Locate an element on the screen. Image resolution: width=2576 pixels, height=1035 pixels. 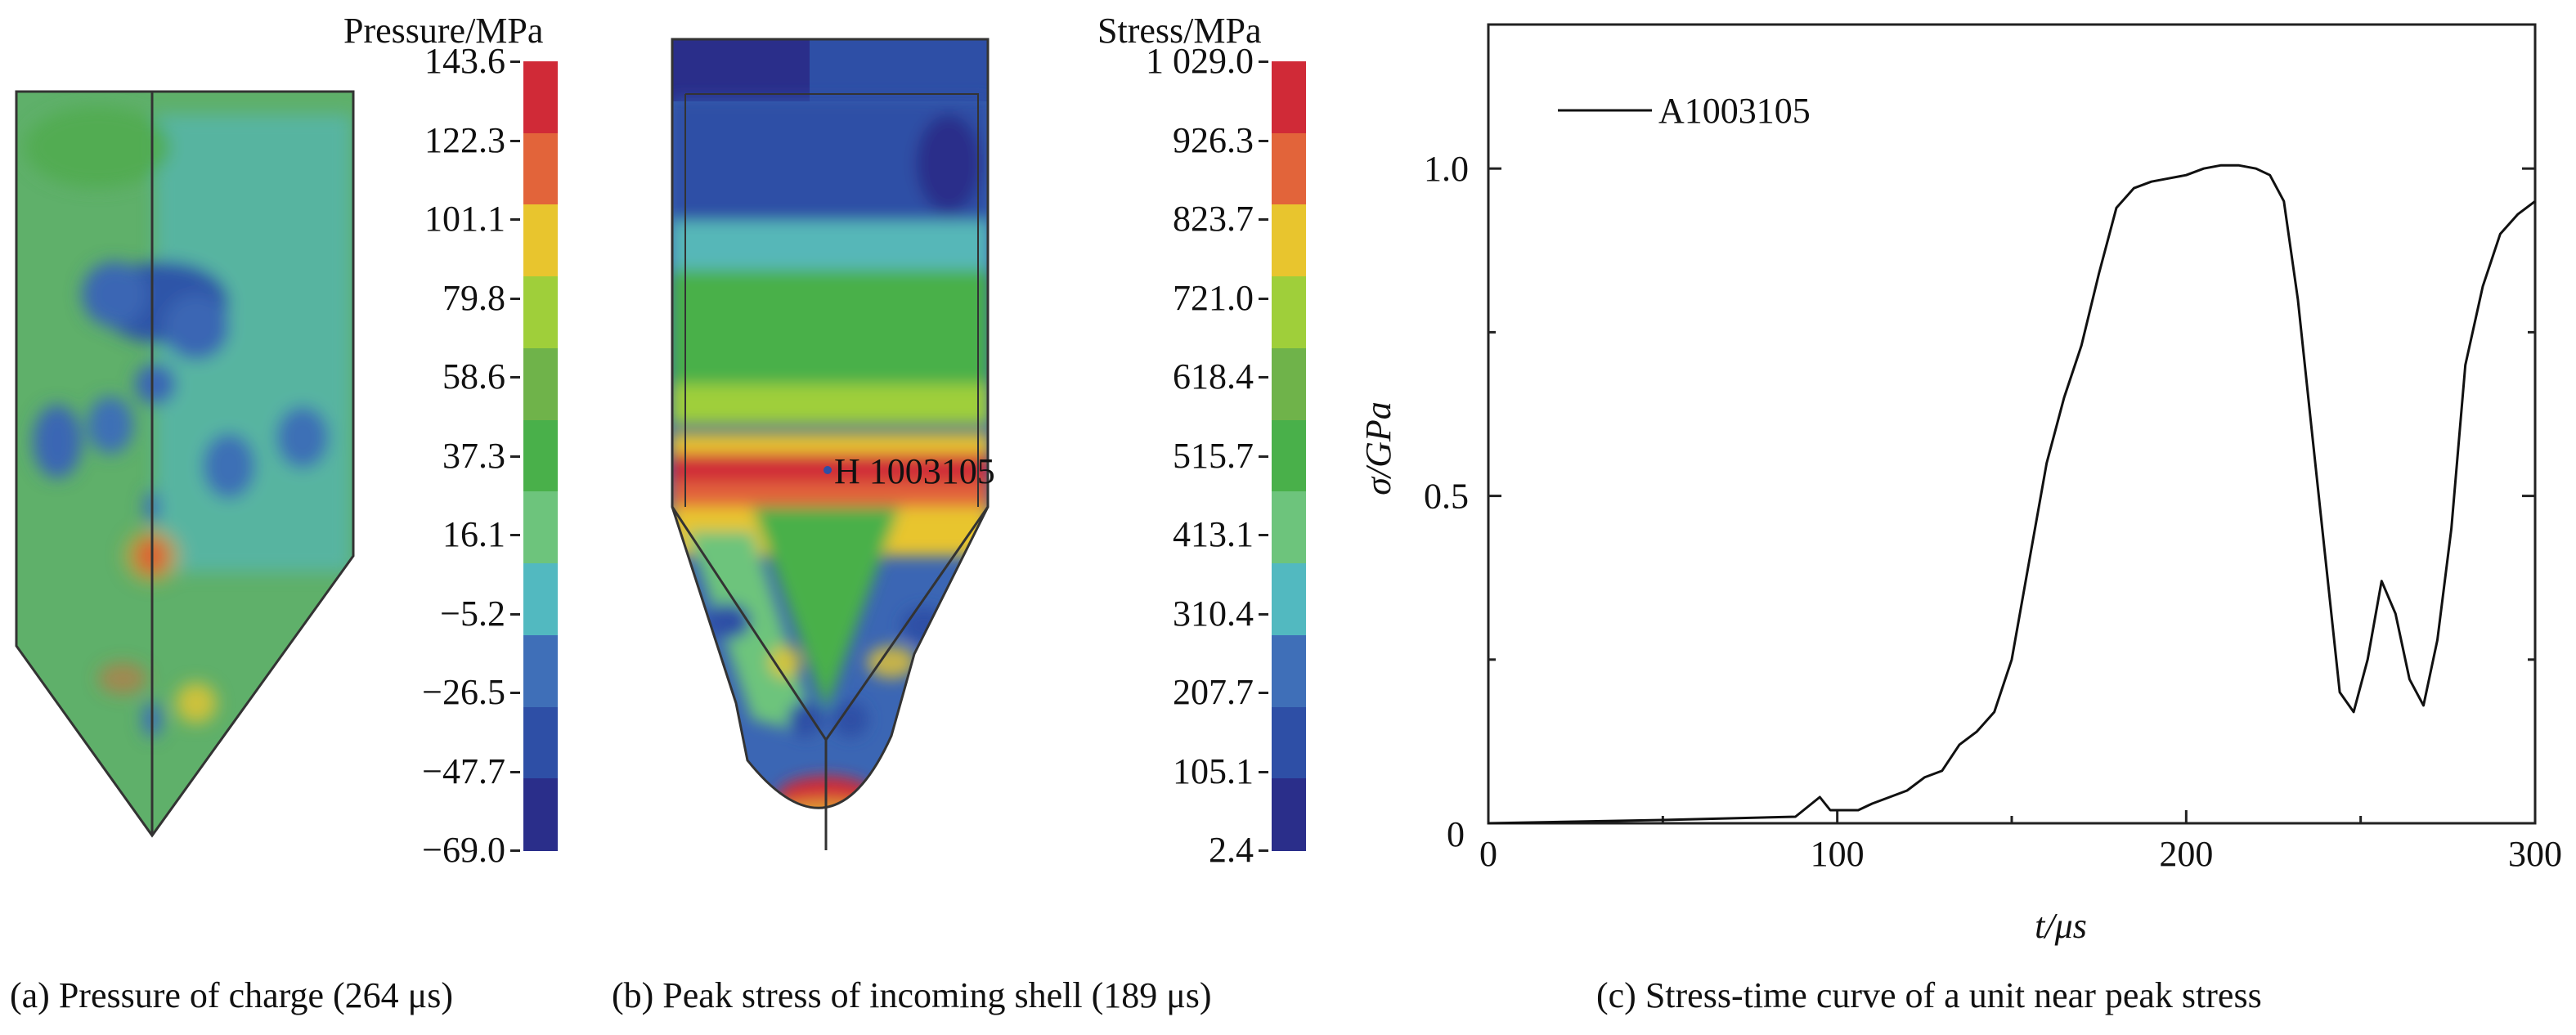
x-tick-label: 100 is located at coordinates (1838, 854).